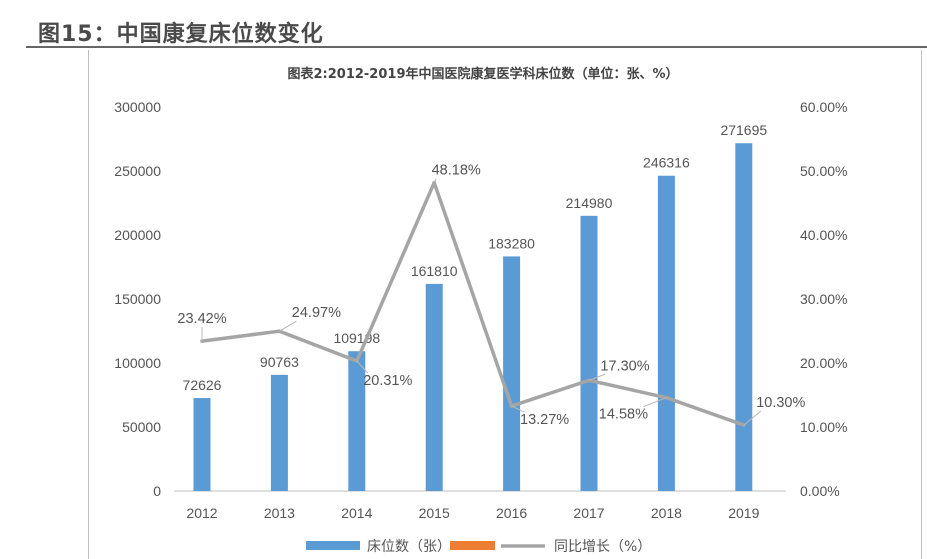  Describe the element at coordinates (544, 420) in the screenshot. I see `line-data-label: 13.27%` at that location.